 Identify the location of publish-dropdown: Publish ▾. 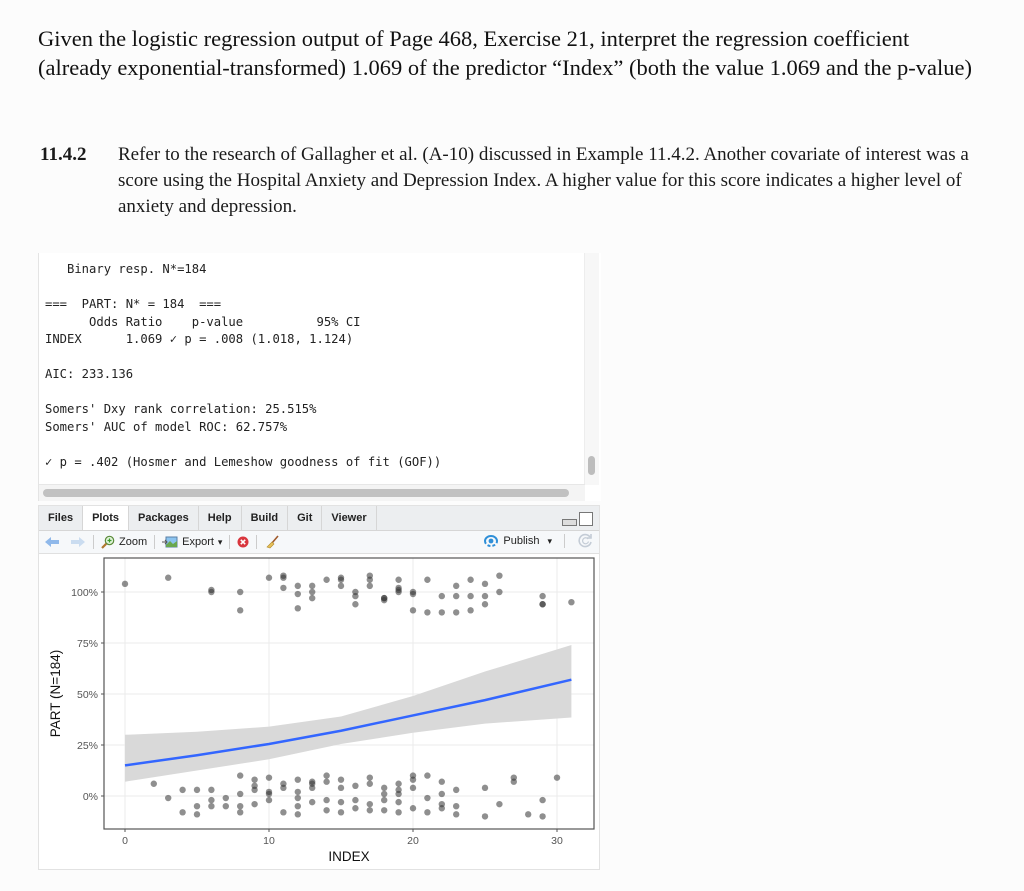
(525, 541).